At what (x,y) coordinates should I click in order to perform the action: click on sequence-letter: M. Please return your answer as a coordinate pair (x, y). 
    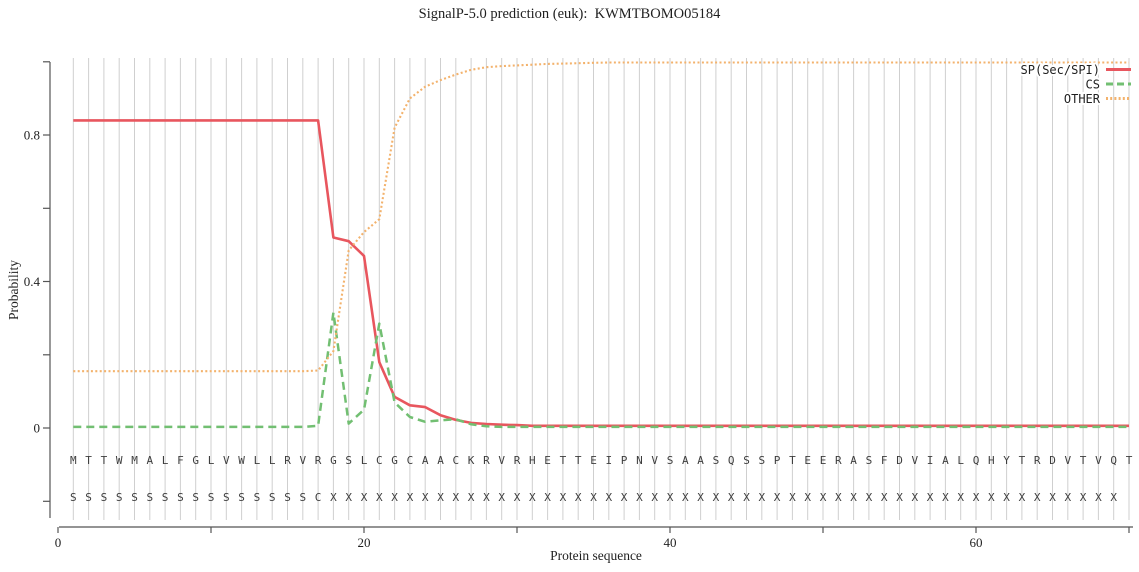
    Looking at the image, I should click on (73, 460).